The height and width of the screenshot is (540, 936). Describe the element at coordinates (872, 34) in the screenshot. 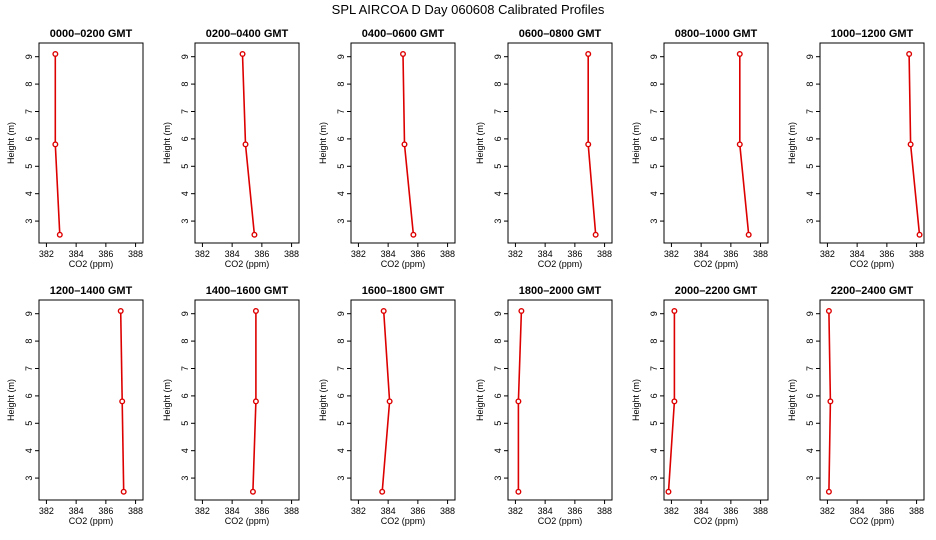

I see `panel-title: 1000–1200 GMT` at that location.